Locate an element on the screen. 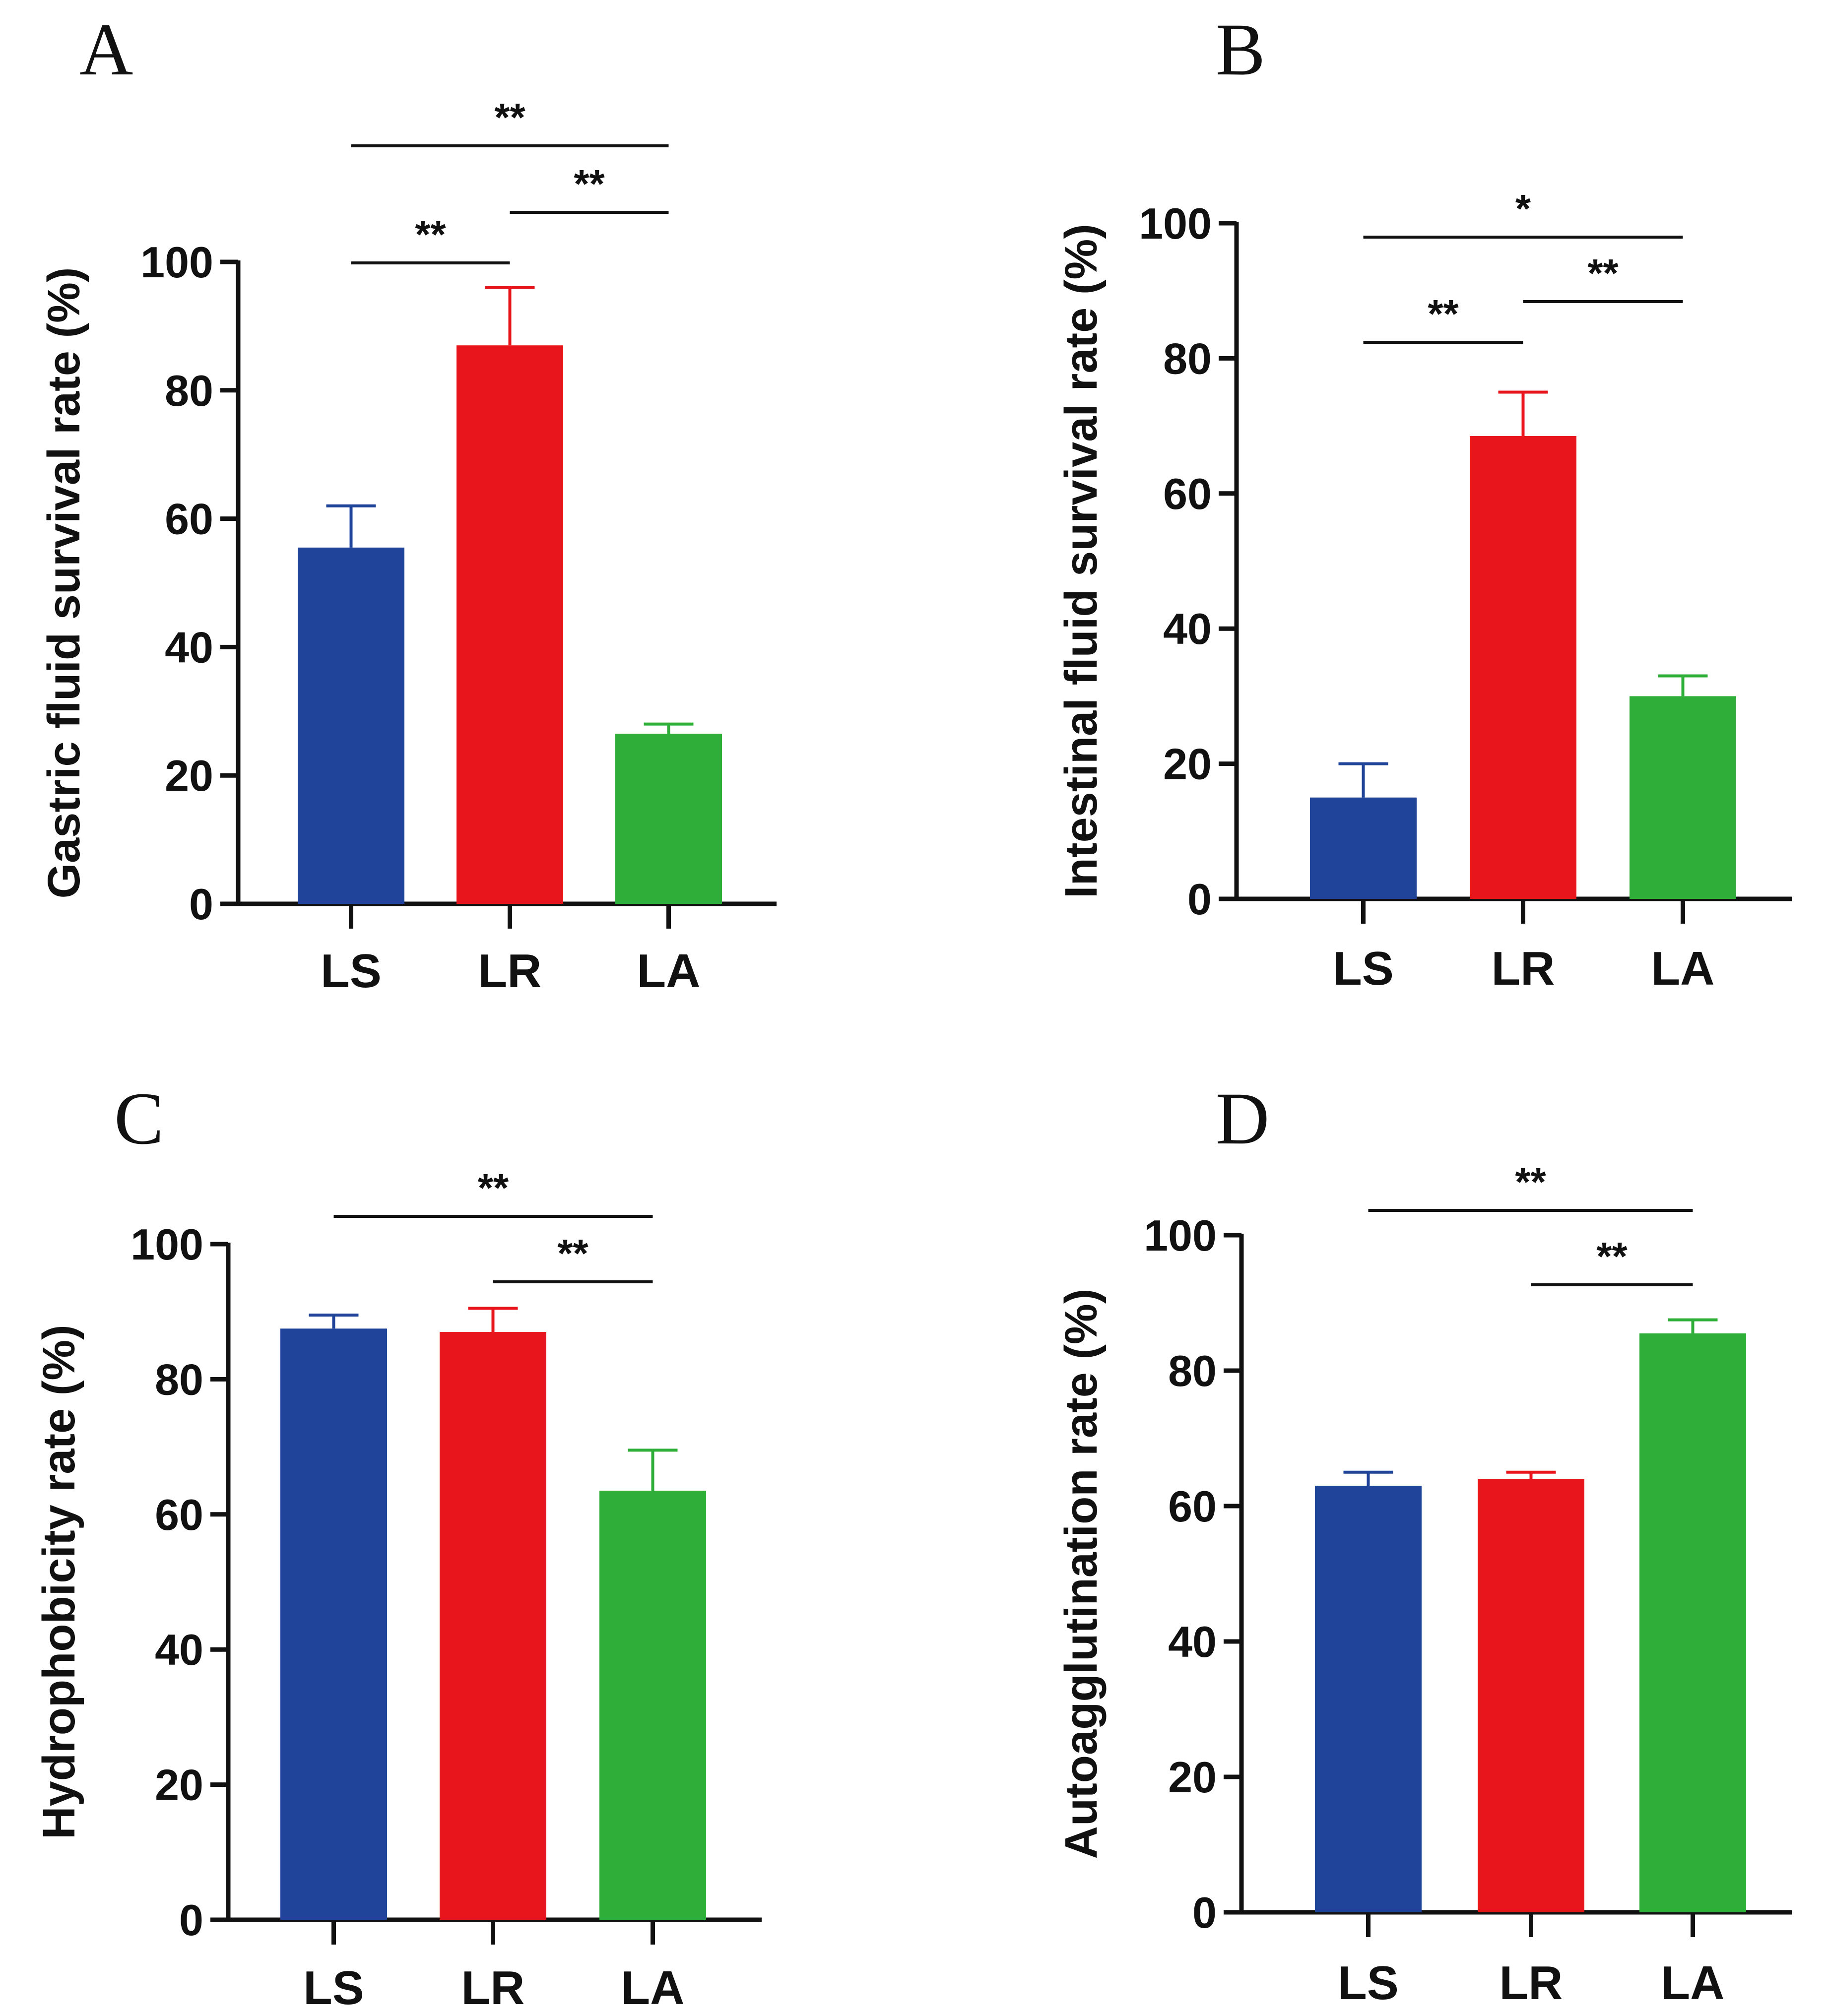 This screenshot has height=2016, width=1827. y-axis-title: Intestinal fluid survival rate (%) is located at coordinates (1081, 561).